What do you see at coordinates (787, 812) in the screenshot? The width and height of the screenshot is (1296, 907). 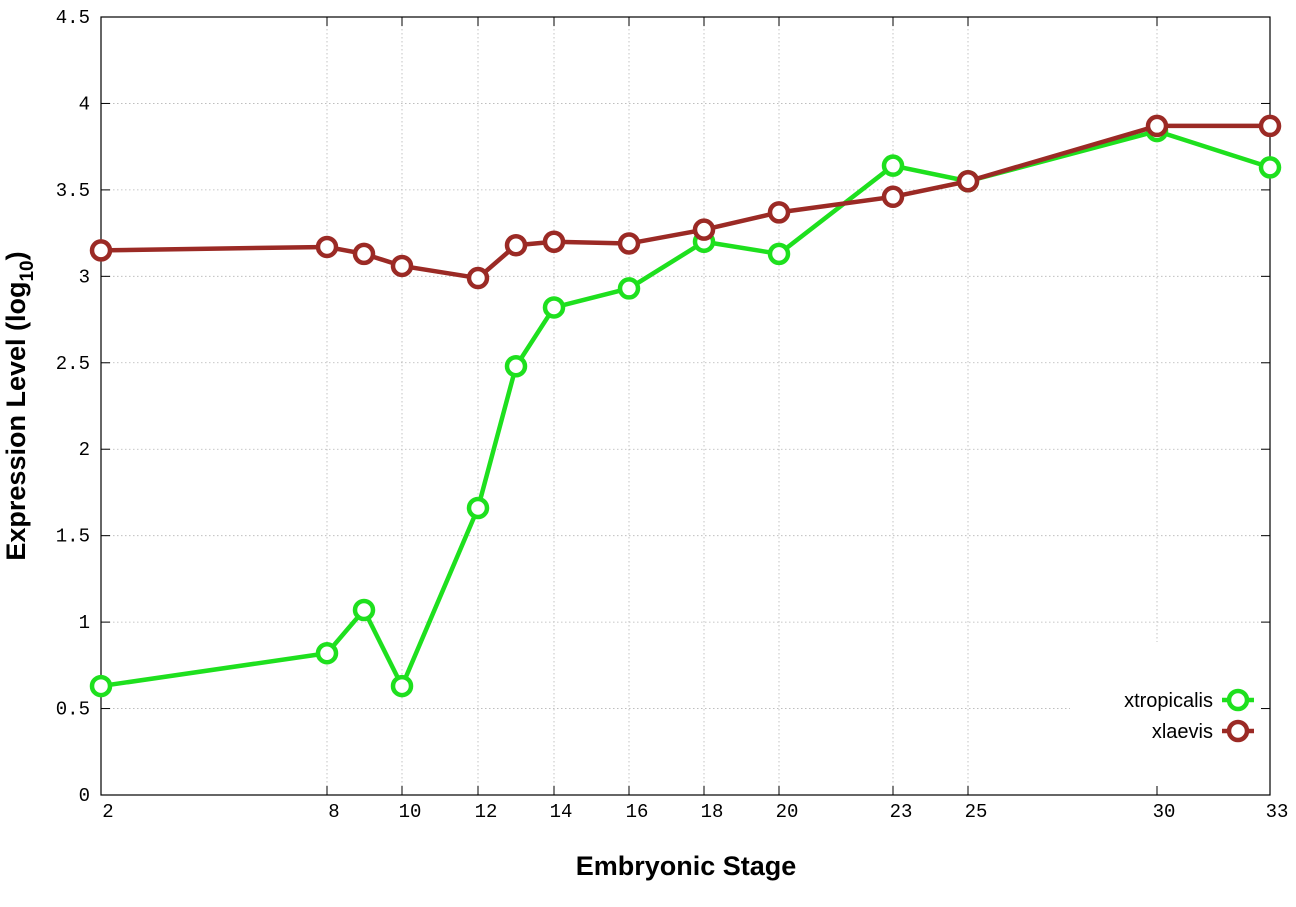 I see `x-tick-label: 20` at bounding box center [787, 812].